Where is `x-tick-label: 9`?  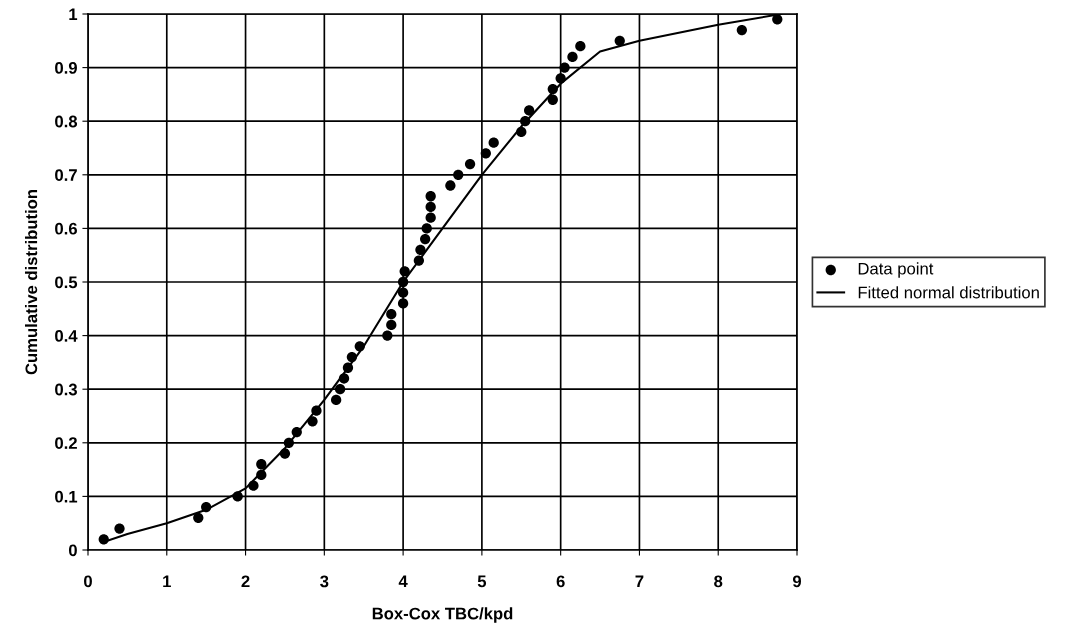
x-tick-label: 9 is located at coordinates (797, 581).